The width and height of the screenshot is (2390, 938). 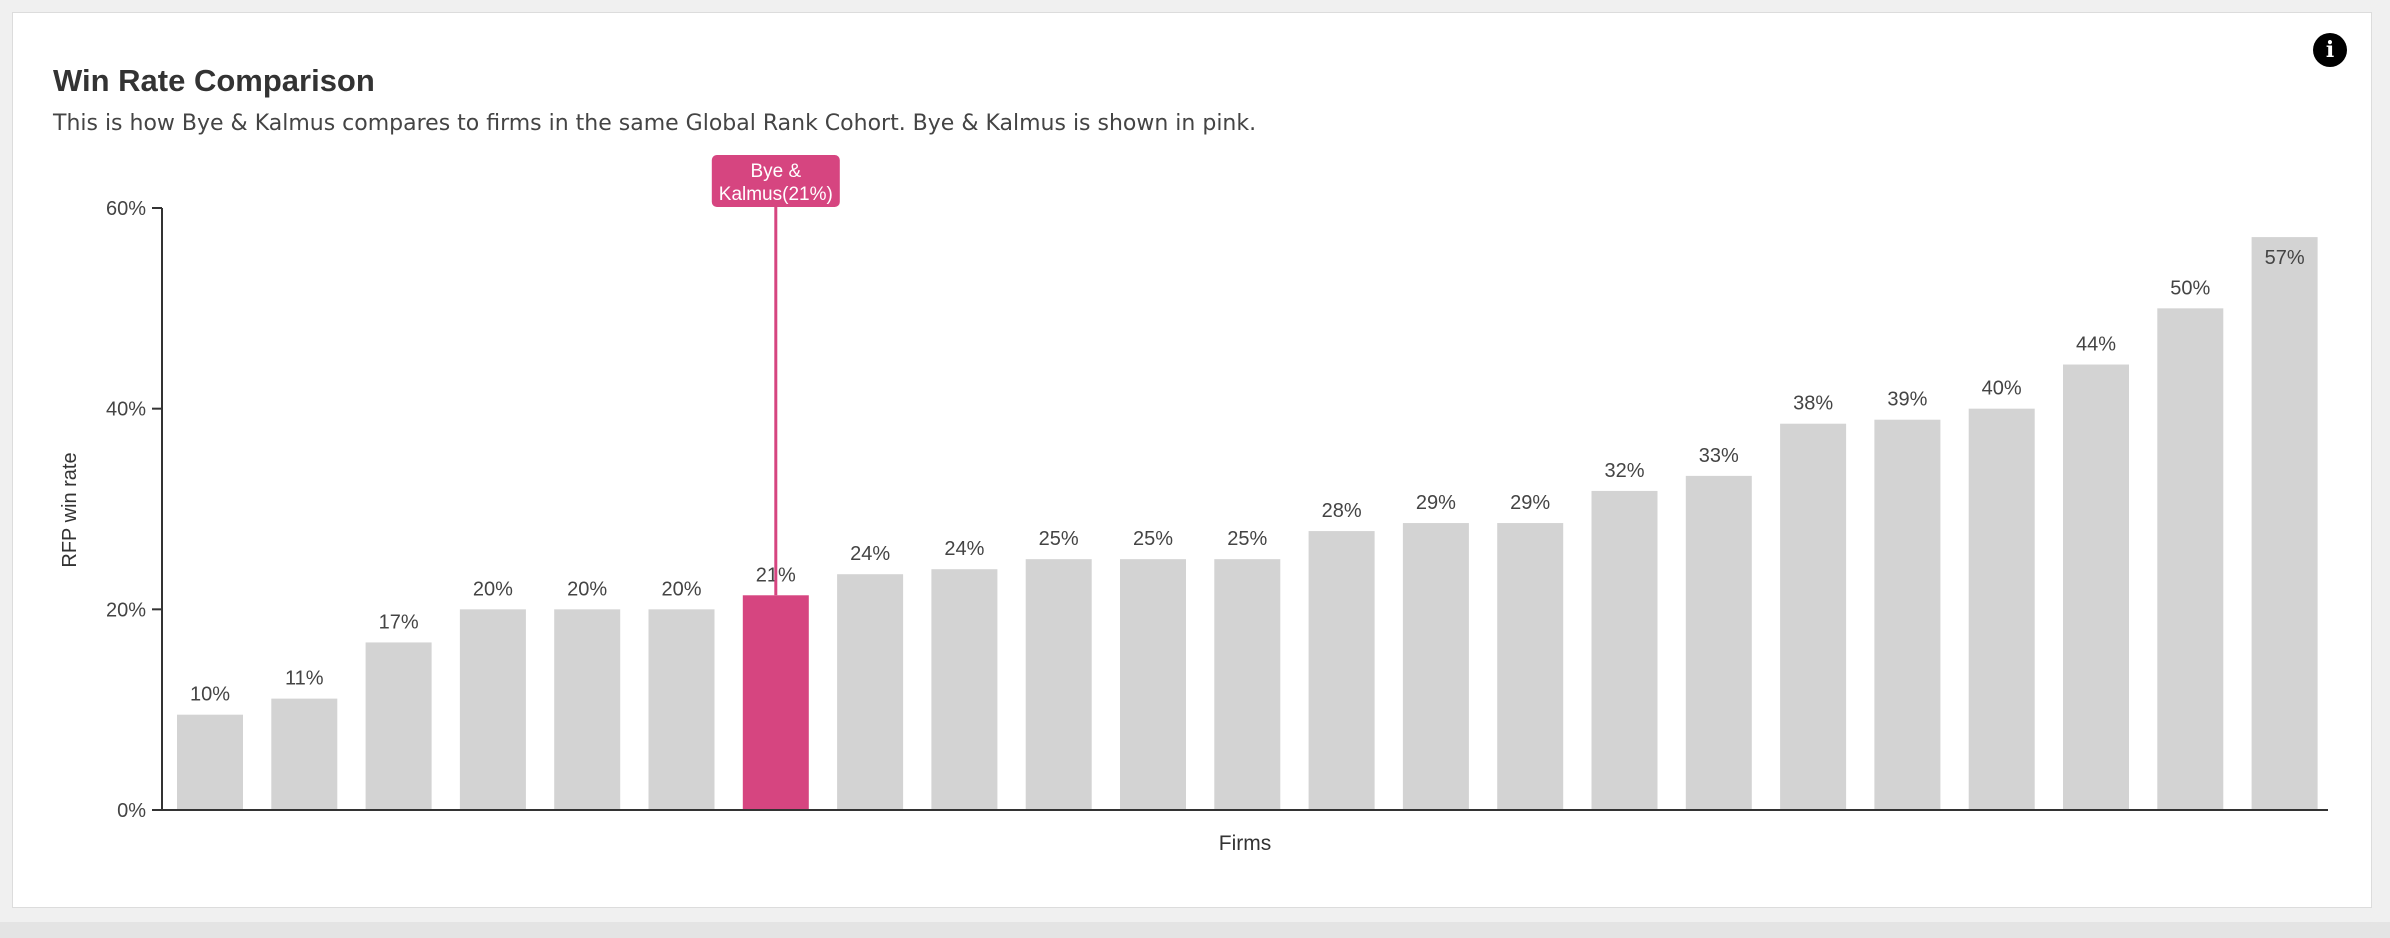 What do you see at coordinates (131, 811) in the screenshot?
I see `y-tick-label: 0%` at bounding box center [131, 811].